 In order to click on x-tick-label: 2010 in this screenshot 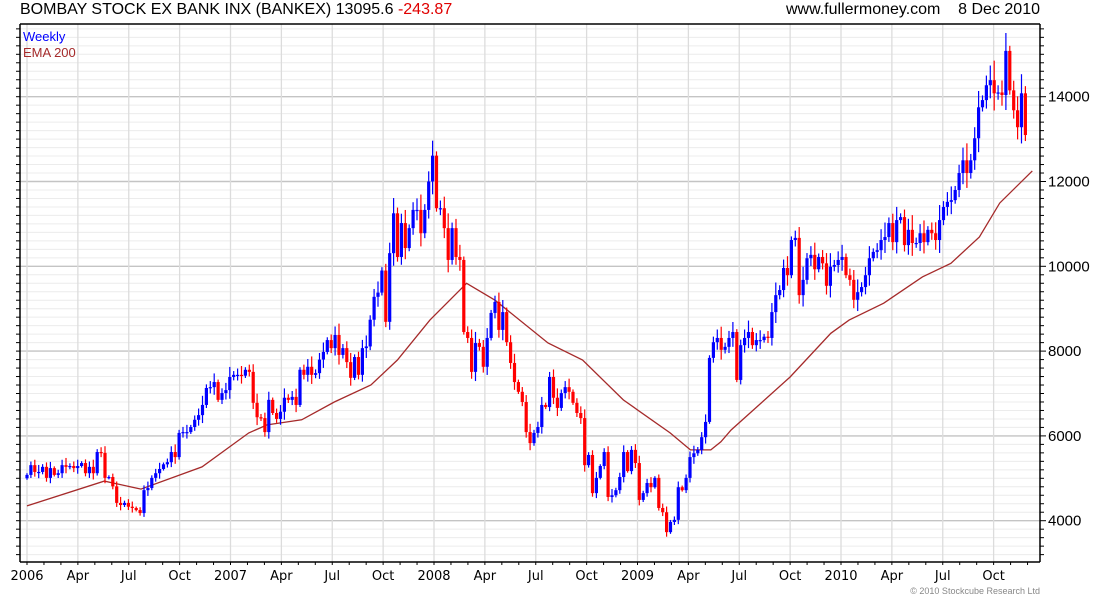, I will do `click(840, 576)`.